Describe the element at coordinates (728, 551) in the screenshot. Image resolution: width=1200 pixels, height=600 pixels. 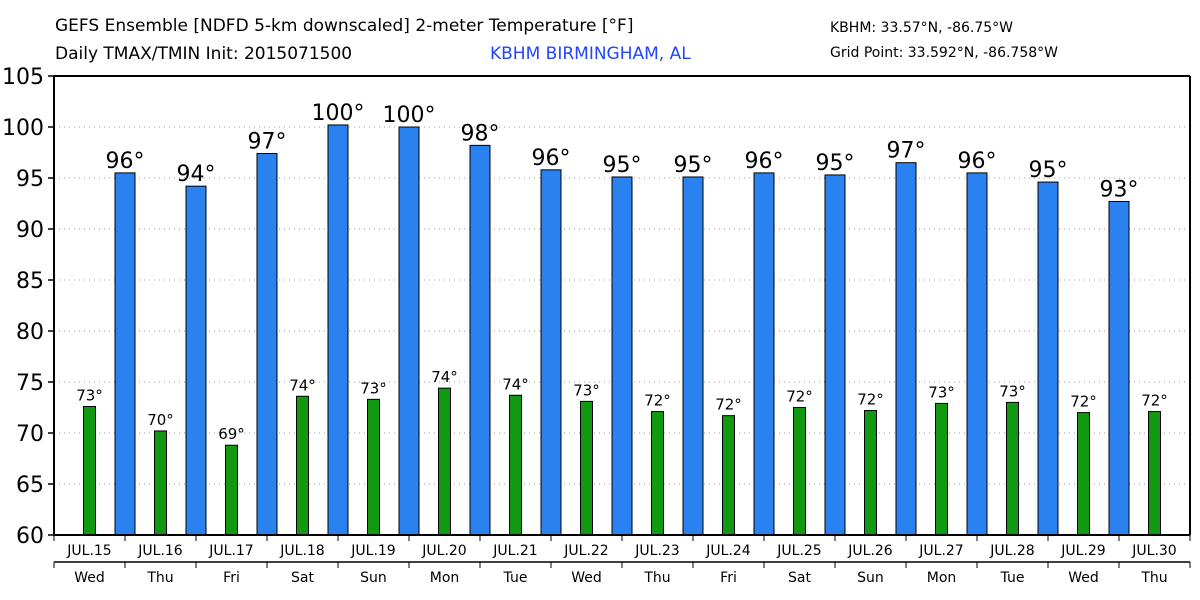
I see `date-label: JUL.24` at that location.